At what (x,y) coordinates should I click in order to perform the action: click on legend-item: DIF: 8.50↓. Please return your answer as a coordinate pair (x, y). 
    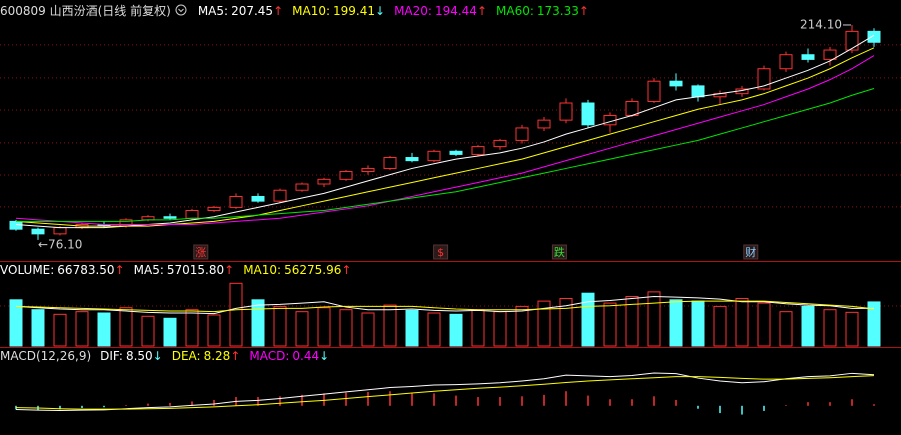
    Looking at the image, I should click on (131, 356).